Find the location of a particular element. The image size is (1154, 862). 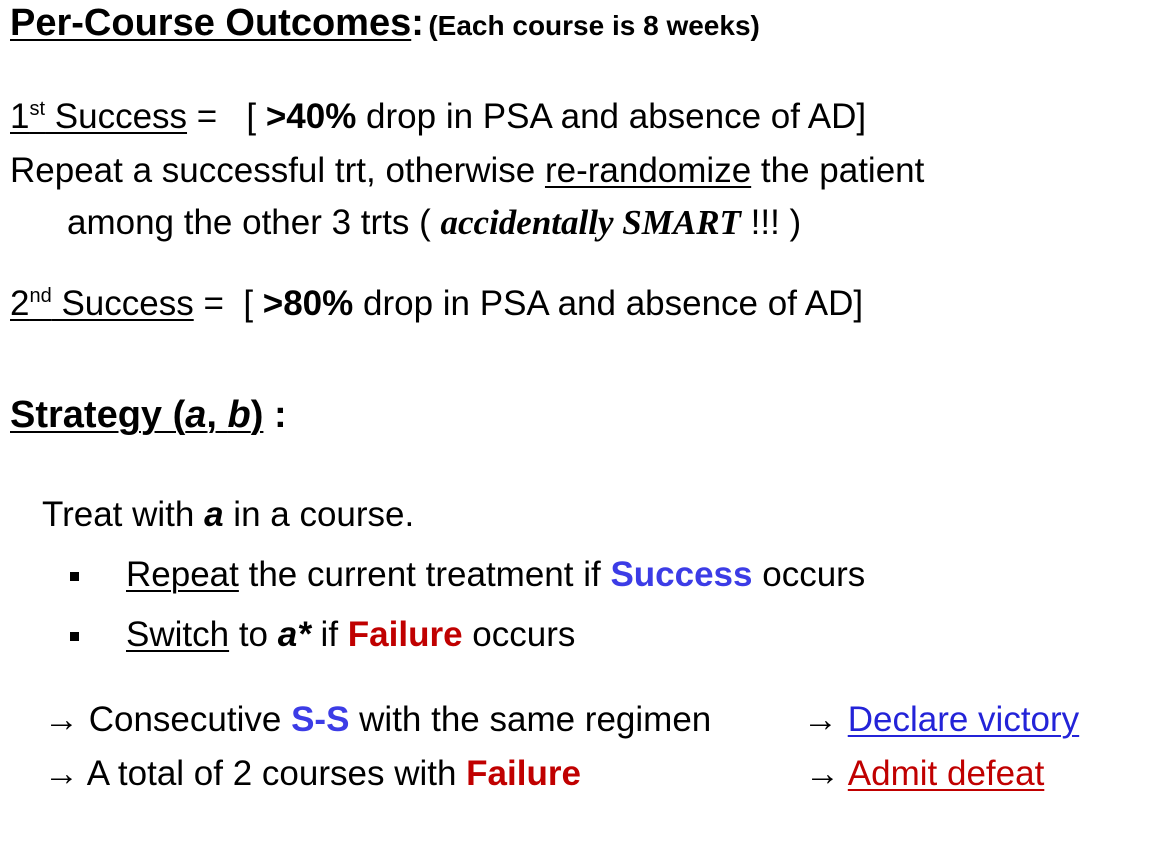

second-success-criterion: drop in PSA and absence of AD] is located at coordinates (608, 303).